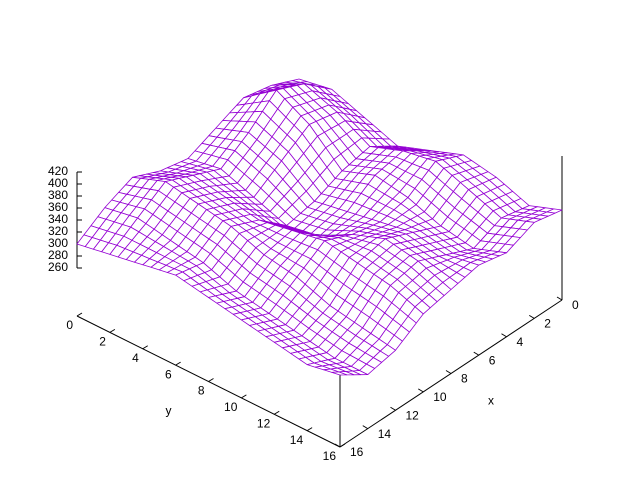  What do you see at coordinates (58, 219) in the screenshot?
I see `z-tick-label: 340` at bounding box center [58, 219].